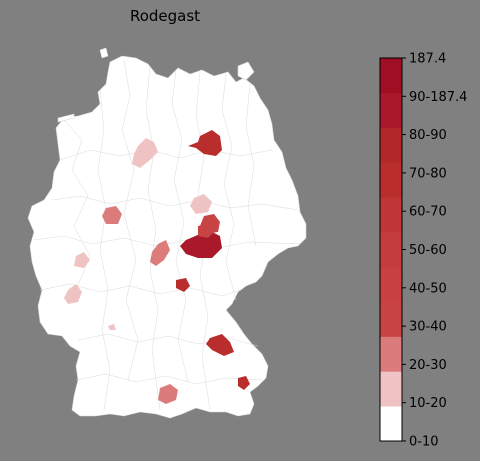 The height and width of the screenshot is (461, 480). Describe the element at coordinates (220, 345) in the screenshot. I see `region-bavaria-east` at that location.